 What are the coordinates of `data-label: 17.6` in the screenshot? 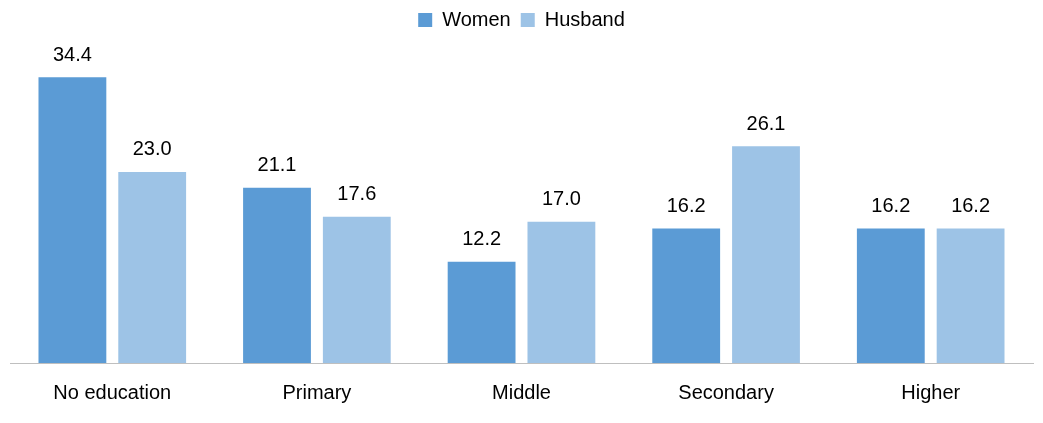 It's located at (357, 193).